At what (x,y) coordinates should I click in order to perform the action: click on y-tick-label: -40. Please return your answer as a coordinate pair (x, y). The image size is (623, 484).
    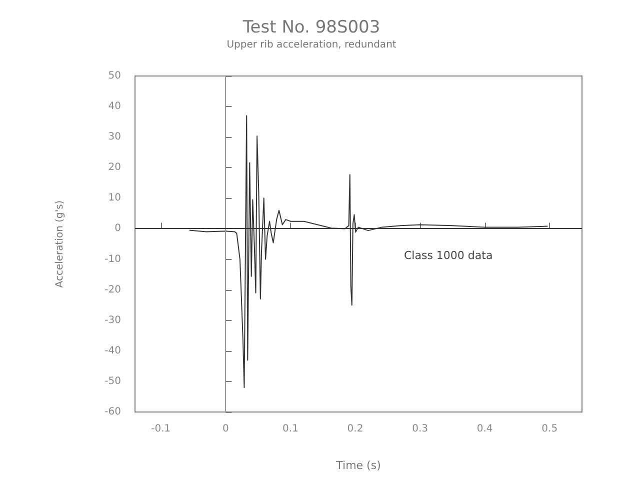
    Looking at the image, I should click on (112, 350).